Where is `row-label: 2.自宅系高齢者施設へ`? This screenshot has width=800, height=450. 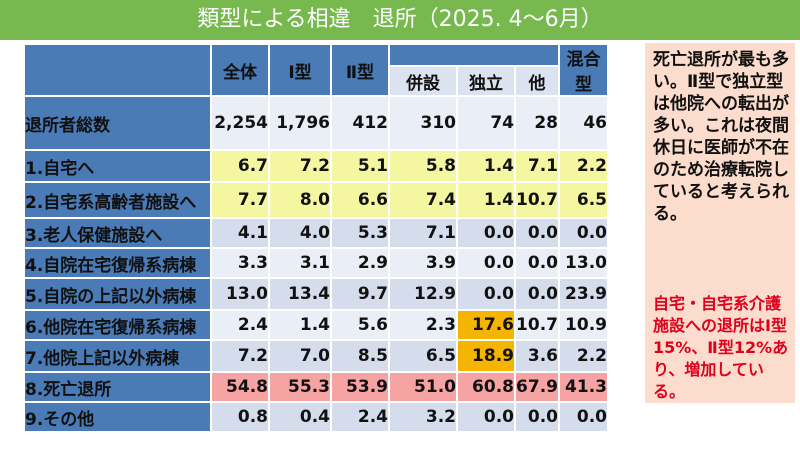
row-label: 2.自宅系高齢者施設へ is located at coordinates (117, 200).